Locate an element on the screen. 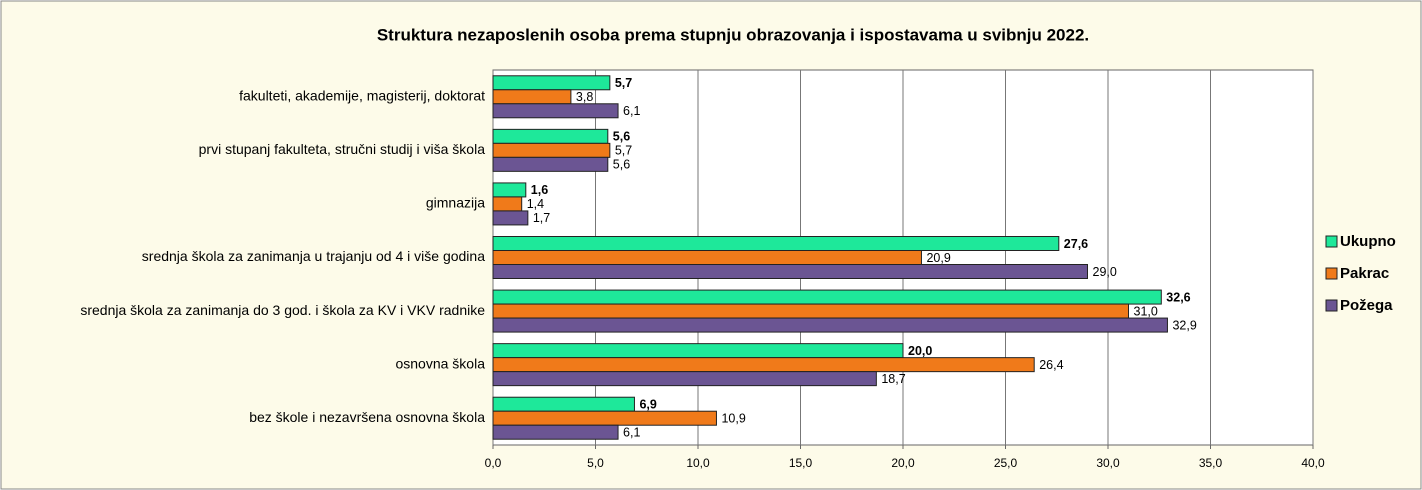 The width and height of the screenshot is (1422, 490). value-label: 31,0 is located at coordinates (1146, 311).